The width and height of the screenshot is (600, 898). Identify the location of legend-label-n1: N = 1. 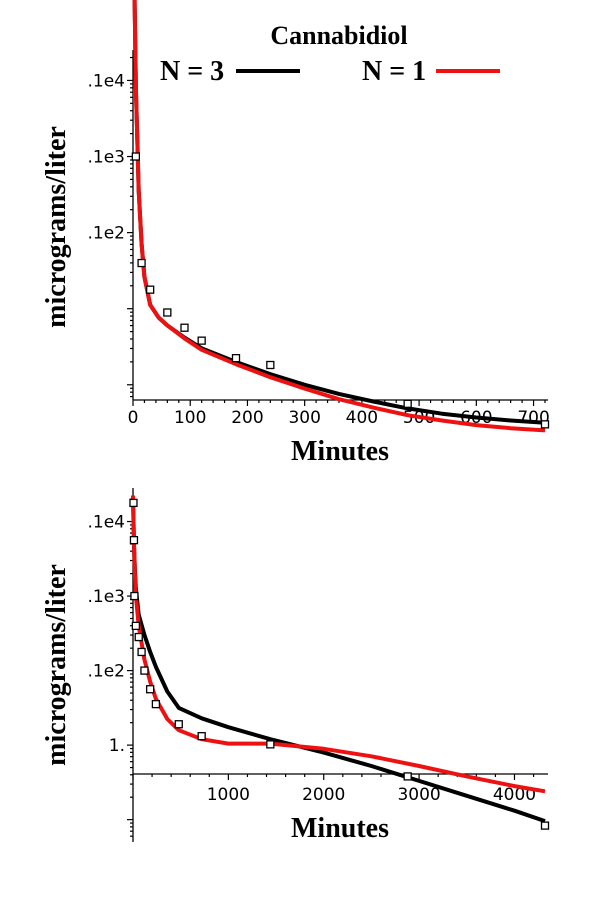
(394, 71).